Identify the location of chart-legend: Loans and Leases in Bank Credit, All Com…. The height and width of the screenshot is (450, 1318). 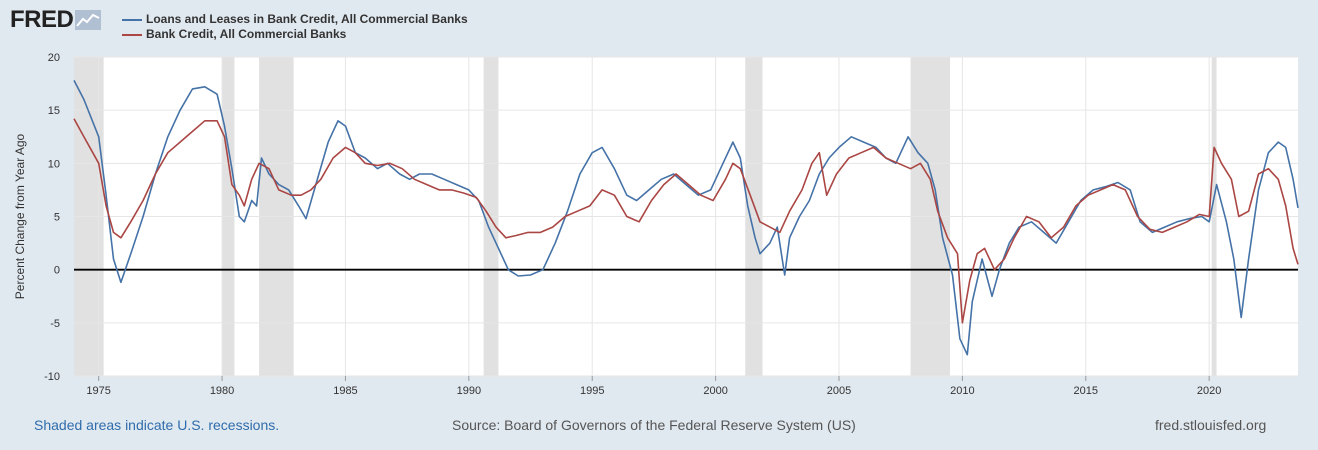
(295, 27).